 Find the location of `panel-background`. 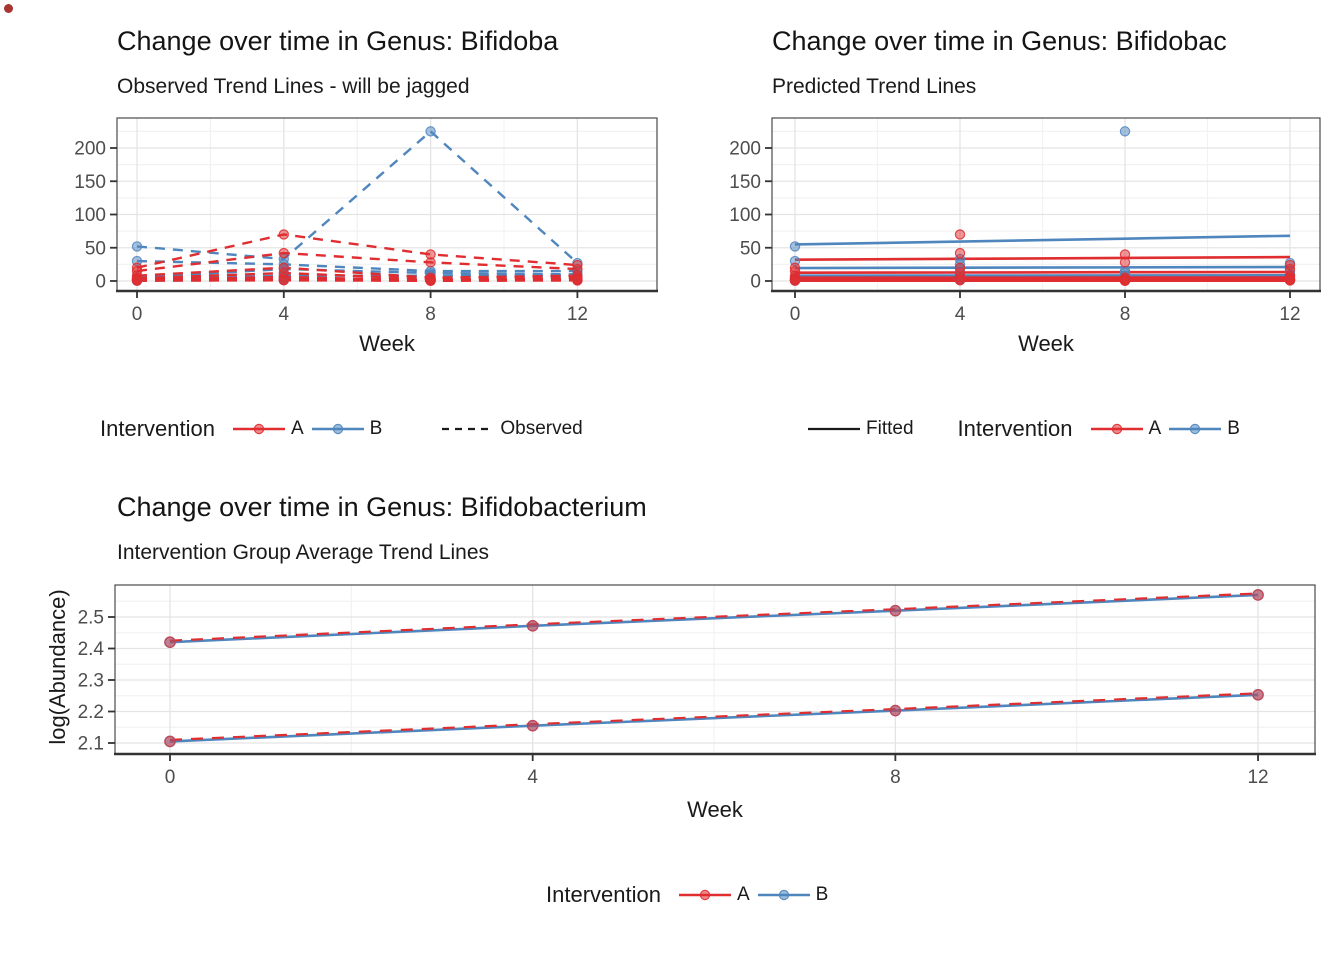

panel-background is located at coordinates (387, 204).